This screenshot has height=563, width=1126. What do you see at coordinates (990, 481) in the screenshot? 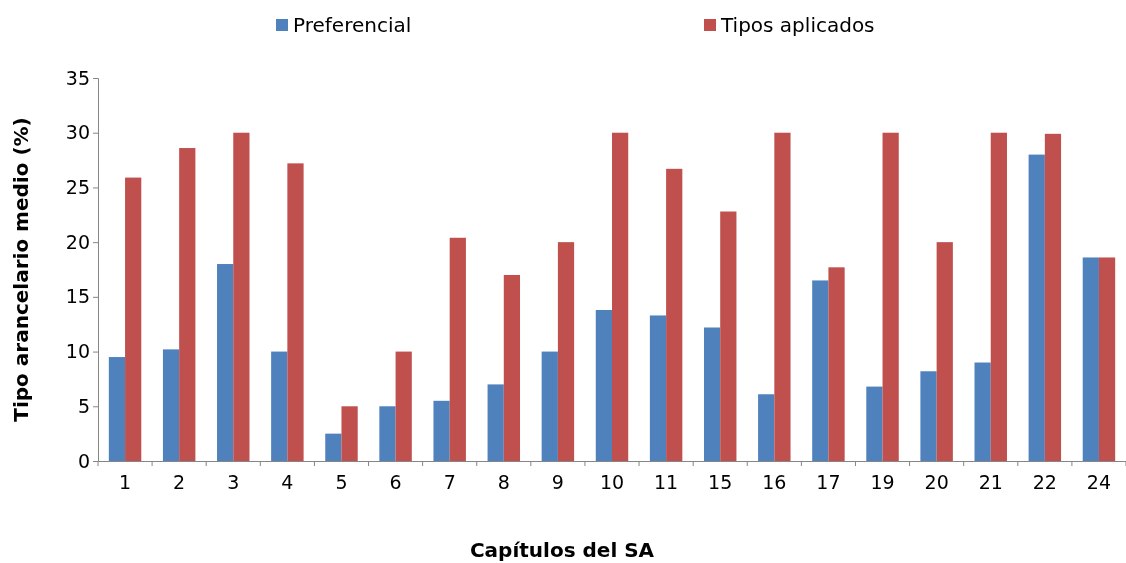
I see `x-tick-label: 21` at bounding box center [990, 481].